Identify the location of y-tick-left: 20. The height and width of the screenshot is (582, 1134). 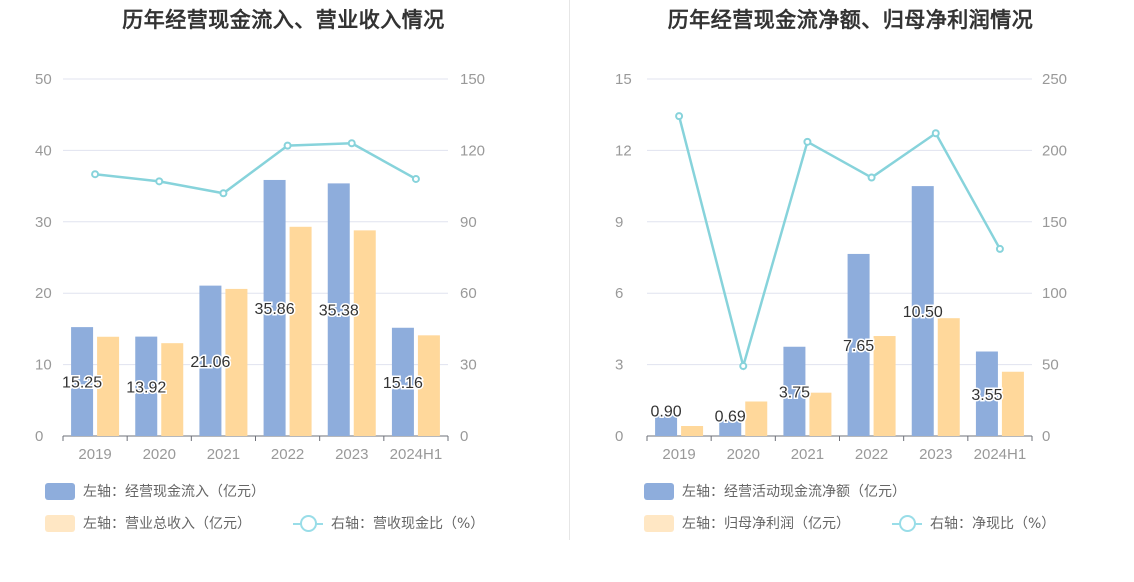
(43, 293).